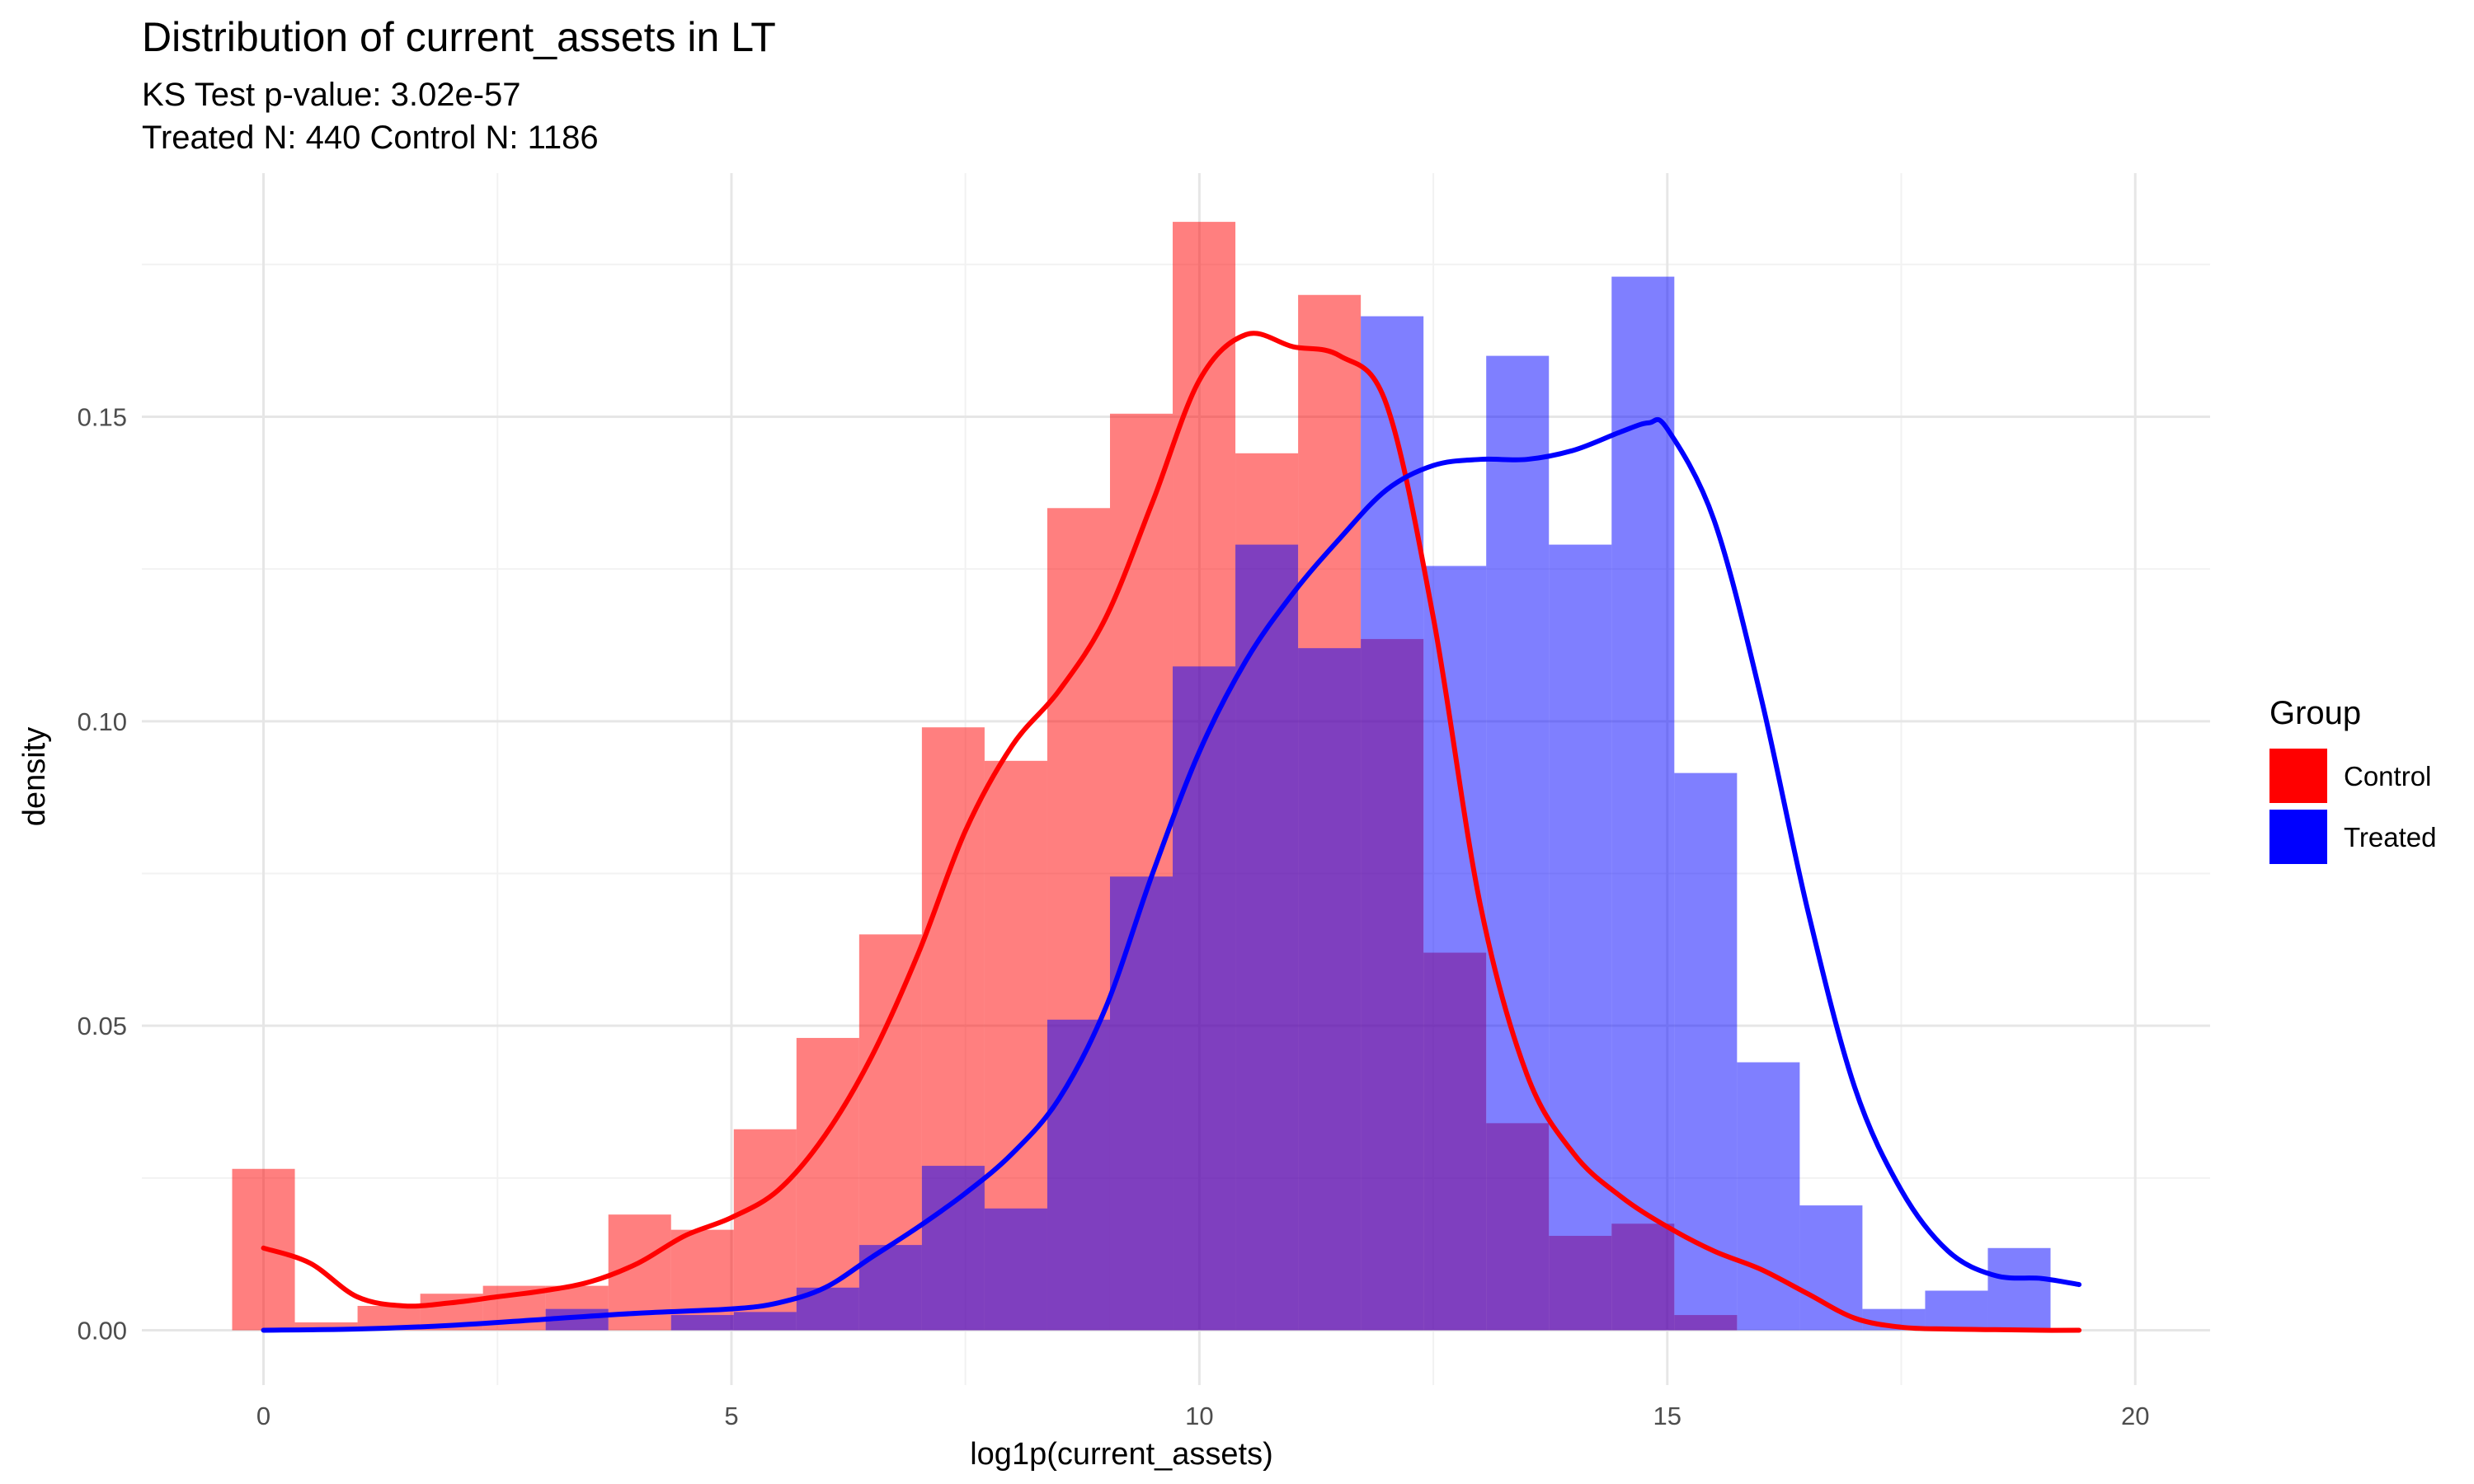  Describe the element at coordinates (1121, 1454) in the screenshot. I see `x-axis-title: log1p(current_assets)` at that location.